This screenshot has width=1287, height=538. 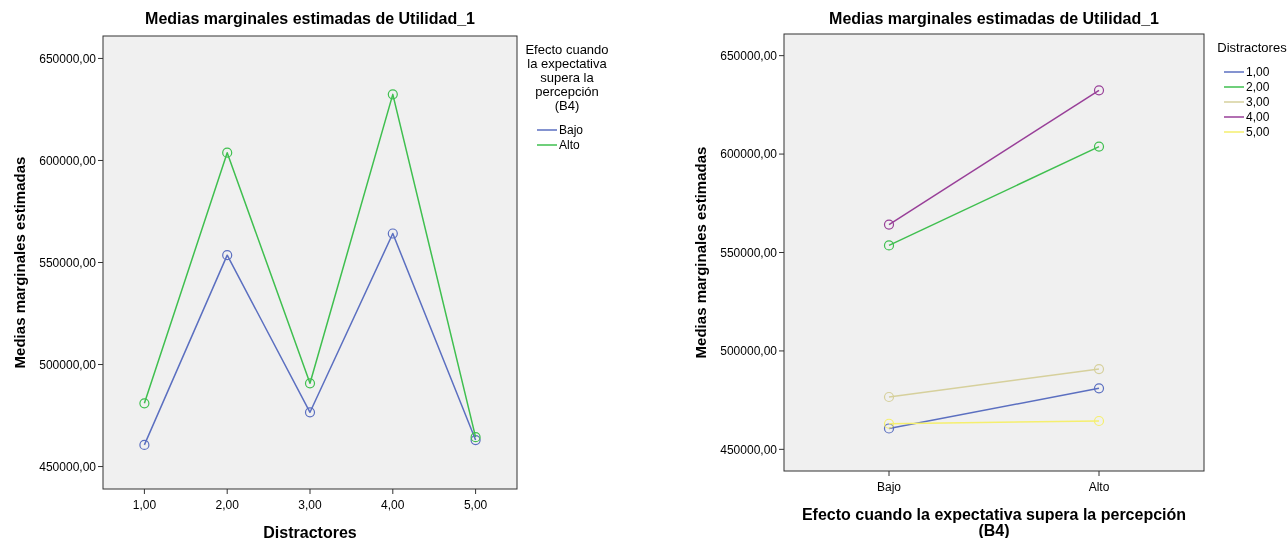 What do you see at coordinates (1258, 87) in the screenshot?
I see `legend-label: 2,00` at bounding box center [1258, 87].